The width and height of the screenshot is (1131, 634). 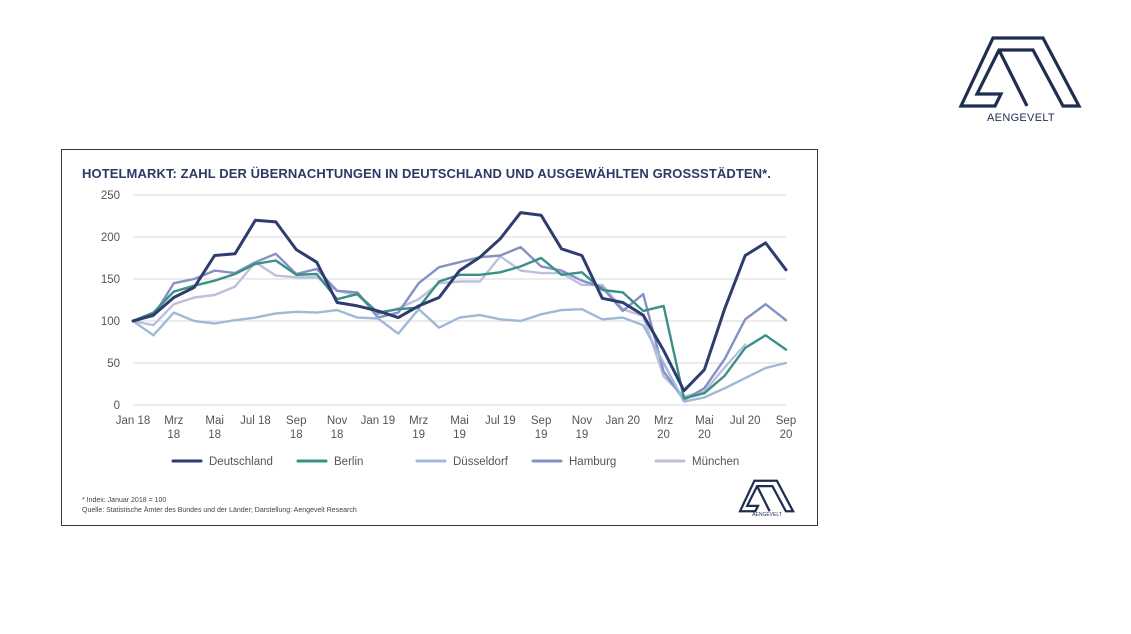 I want to click on y-tick-label: 250, so click(x=110, y=196).